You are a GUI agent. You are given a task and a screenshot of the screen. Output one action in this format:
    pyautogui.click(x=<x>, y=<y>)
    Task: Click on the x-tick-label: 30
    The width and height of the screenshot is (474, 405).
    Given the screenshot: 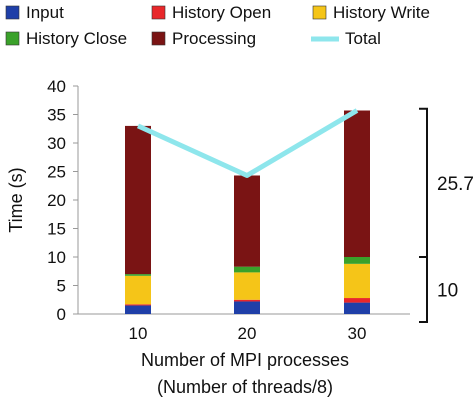 What is the action you would take?
    pyautogui.click(x=357, y=333)
    